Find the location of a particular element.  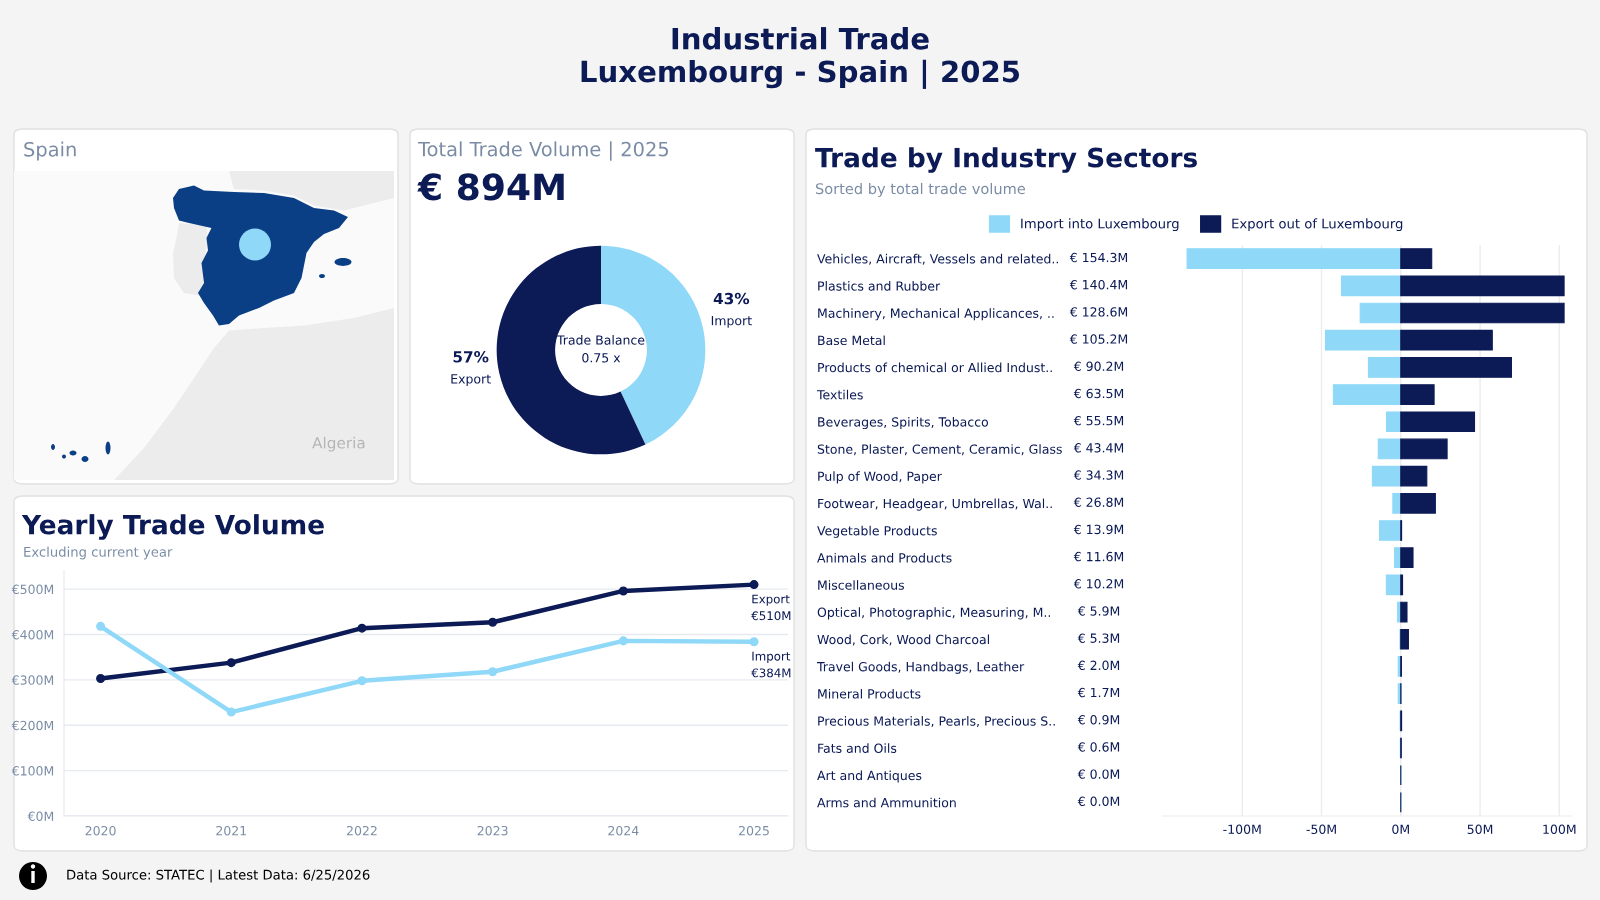

data-label: €510M is located at coordinates (771, 616).